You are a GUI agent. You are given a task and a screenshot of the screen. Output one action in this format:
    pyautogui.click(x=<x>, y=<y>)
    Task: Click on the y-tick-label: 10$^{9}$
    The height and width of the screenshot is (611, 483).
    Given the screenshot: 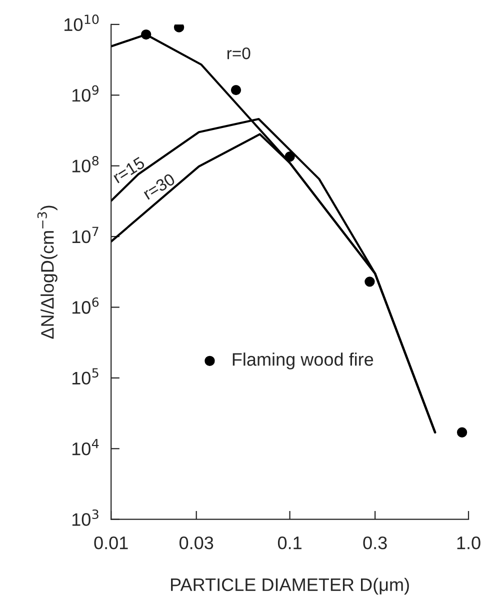 What is the action you would take?
    pyautogui.click(x=85, y=93)
    